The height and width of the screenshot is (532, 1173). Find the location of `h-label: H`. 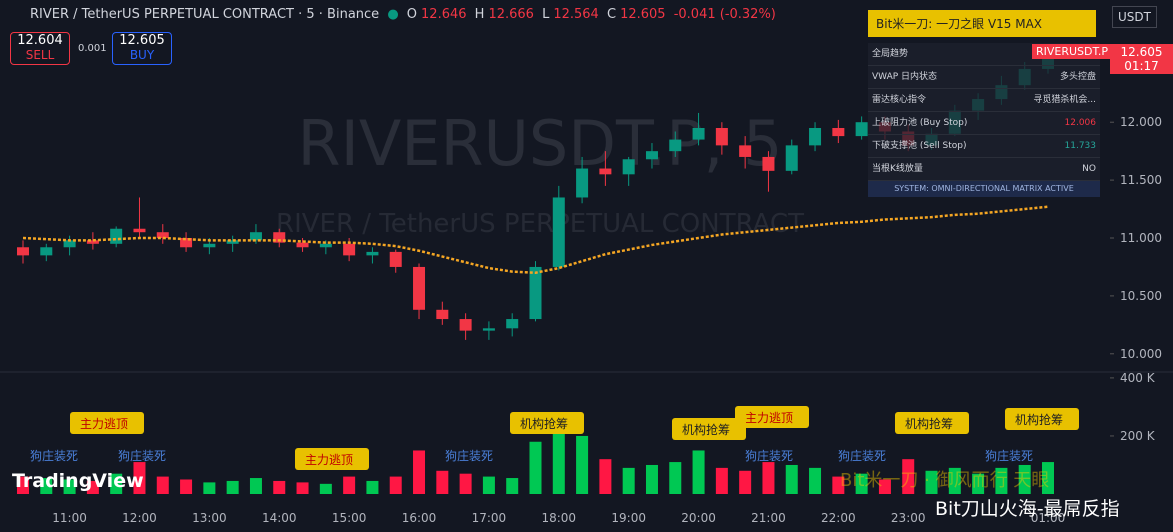

h-label: H is located at coordinates (479, 14).